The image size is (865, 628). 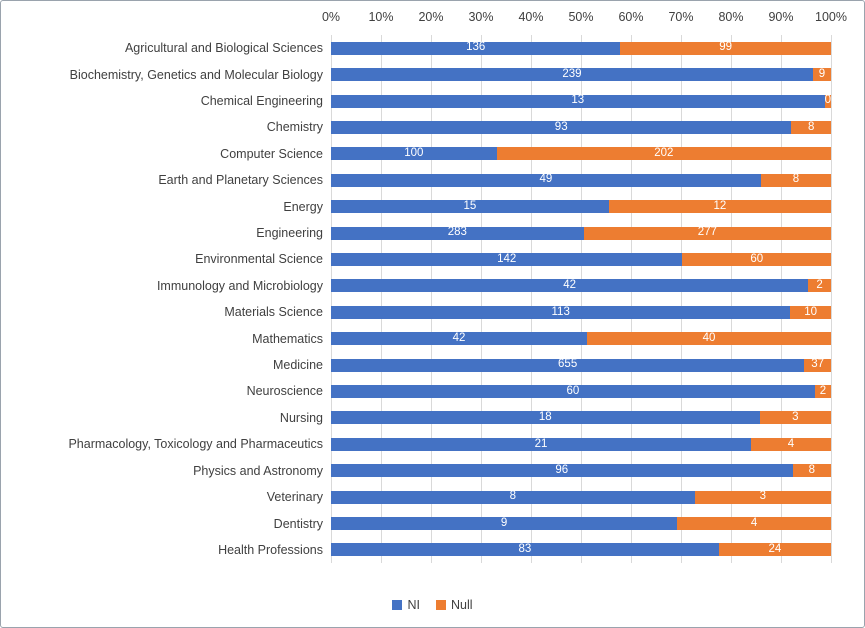 I want to click on chart-row: Chemistry 93 8, so click(x=421, y=127).